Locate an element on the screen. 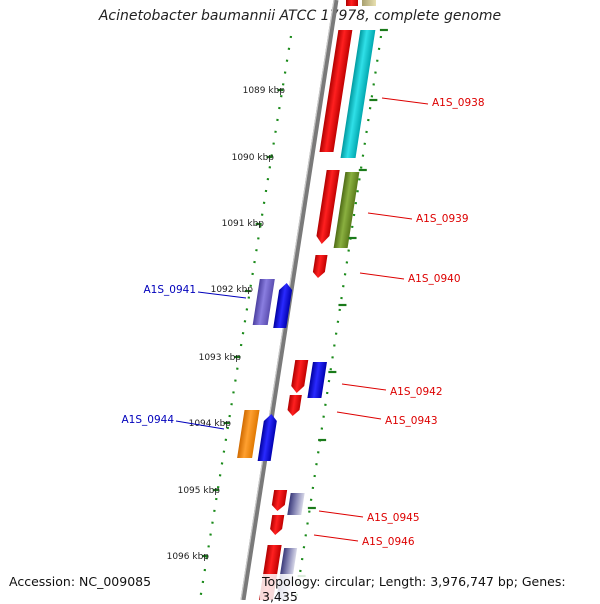 This screenshot has width=600, height=604. gene-label: A1S_0940 is located at coordinates (434, 279).